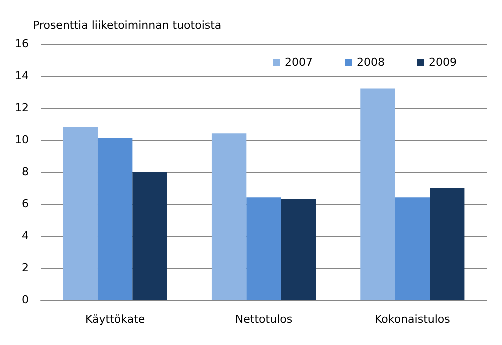 Image resolution: width=502 pixels, height=345 pixels. What do you see at coordinates (127, 25) in the screenshot?
I see `y-axis-title: Prosenttia liiketoiminnan tuotoista` at bounding box center [127, 25].